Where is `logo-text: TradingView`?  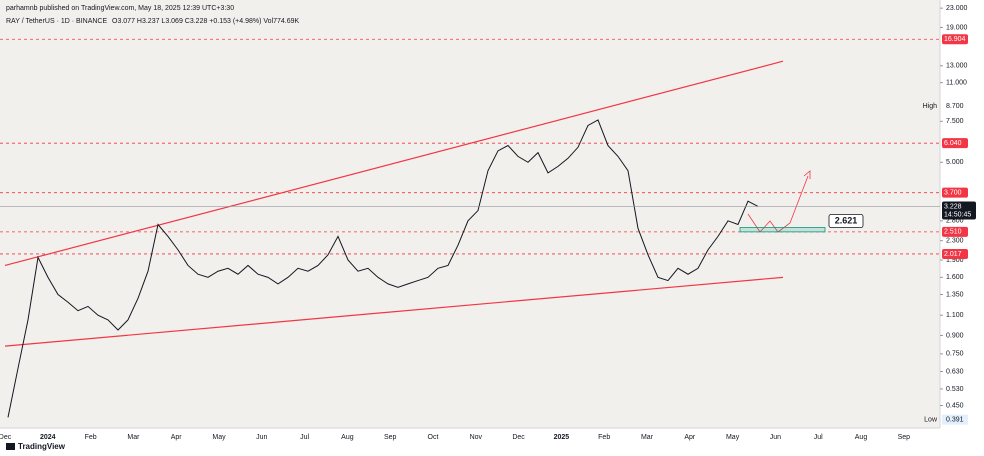 logo-text: TradingView is located at coordinates (42, 446).